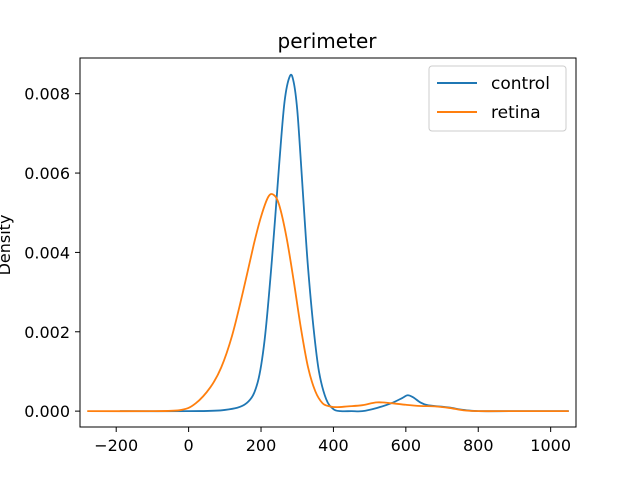 This screenshot has height=480, width=640. I want to click on y-tick-label: 0.006, so click(47, 173).